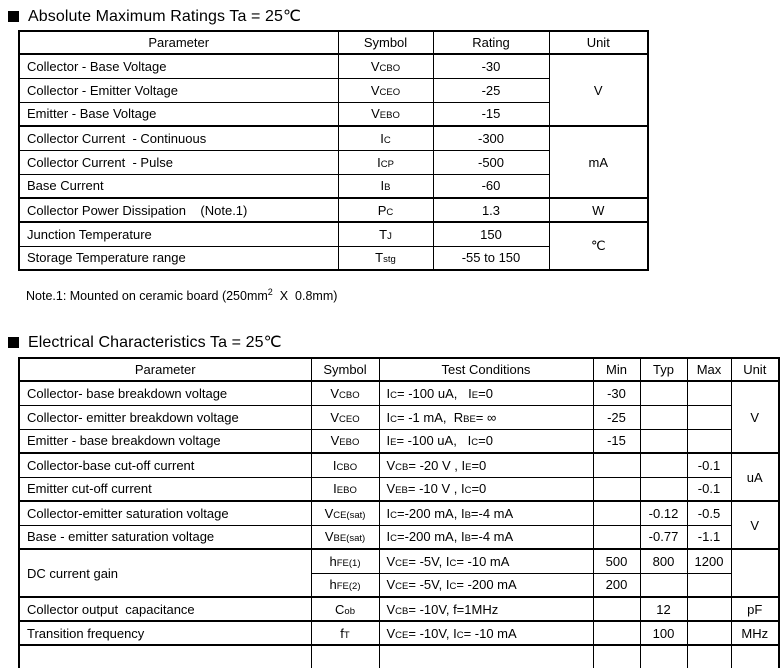  I want to click on rating-cell: -15, so click(491, 114).